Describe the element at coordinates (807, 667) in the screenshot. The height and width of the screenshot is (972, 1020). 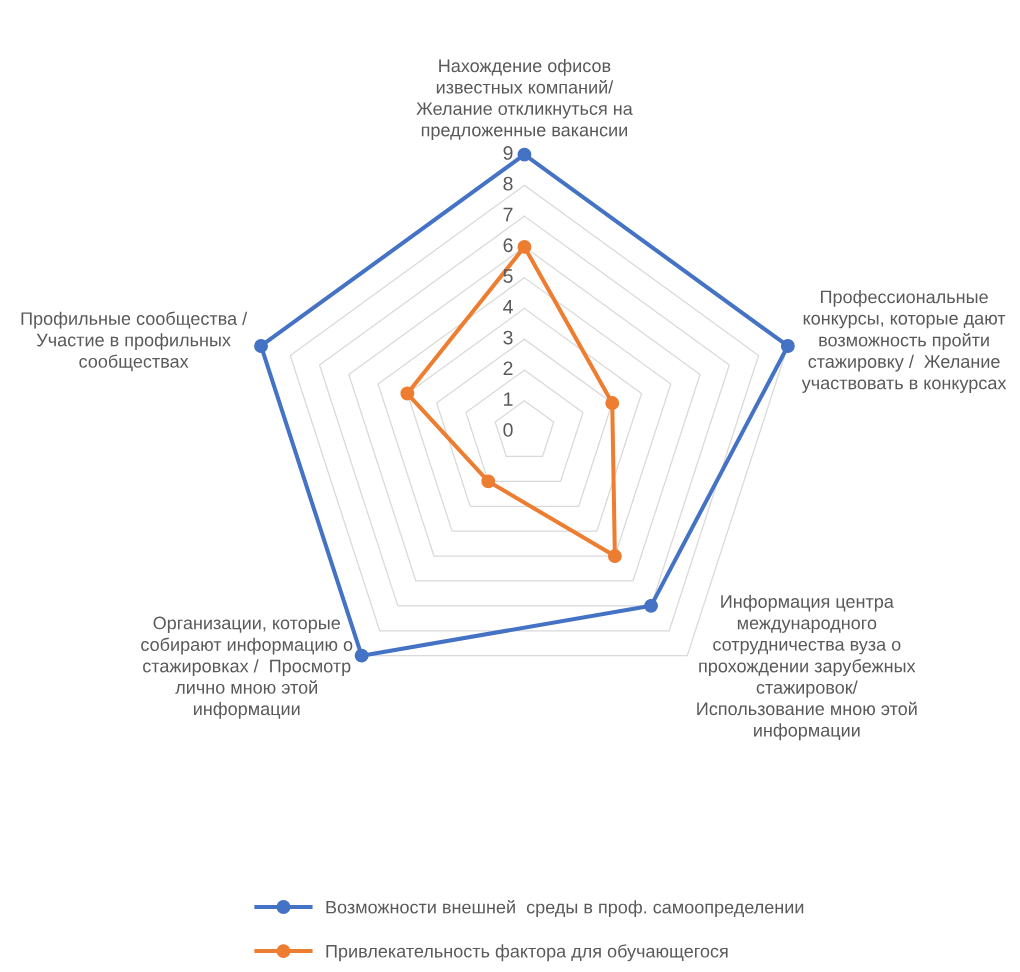
I see `spoke-label: Информация центра международного сотрудничества вуза о прохождении зарубежных стажировок/ Использование мною этой информации` at that location.